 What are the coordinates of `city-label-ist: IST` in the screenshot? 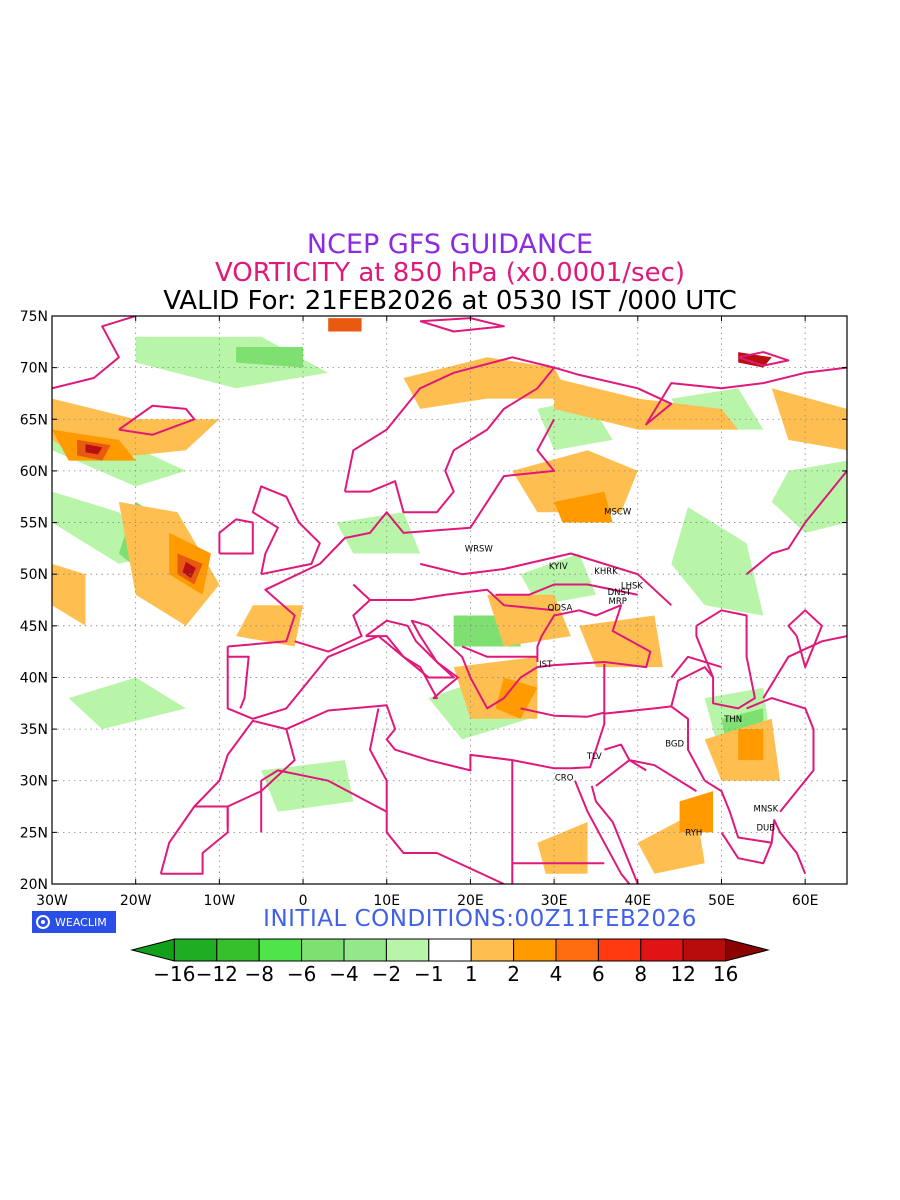 It's located at (546, 665).